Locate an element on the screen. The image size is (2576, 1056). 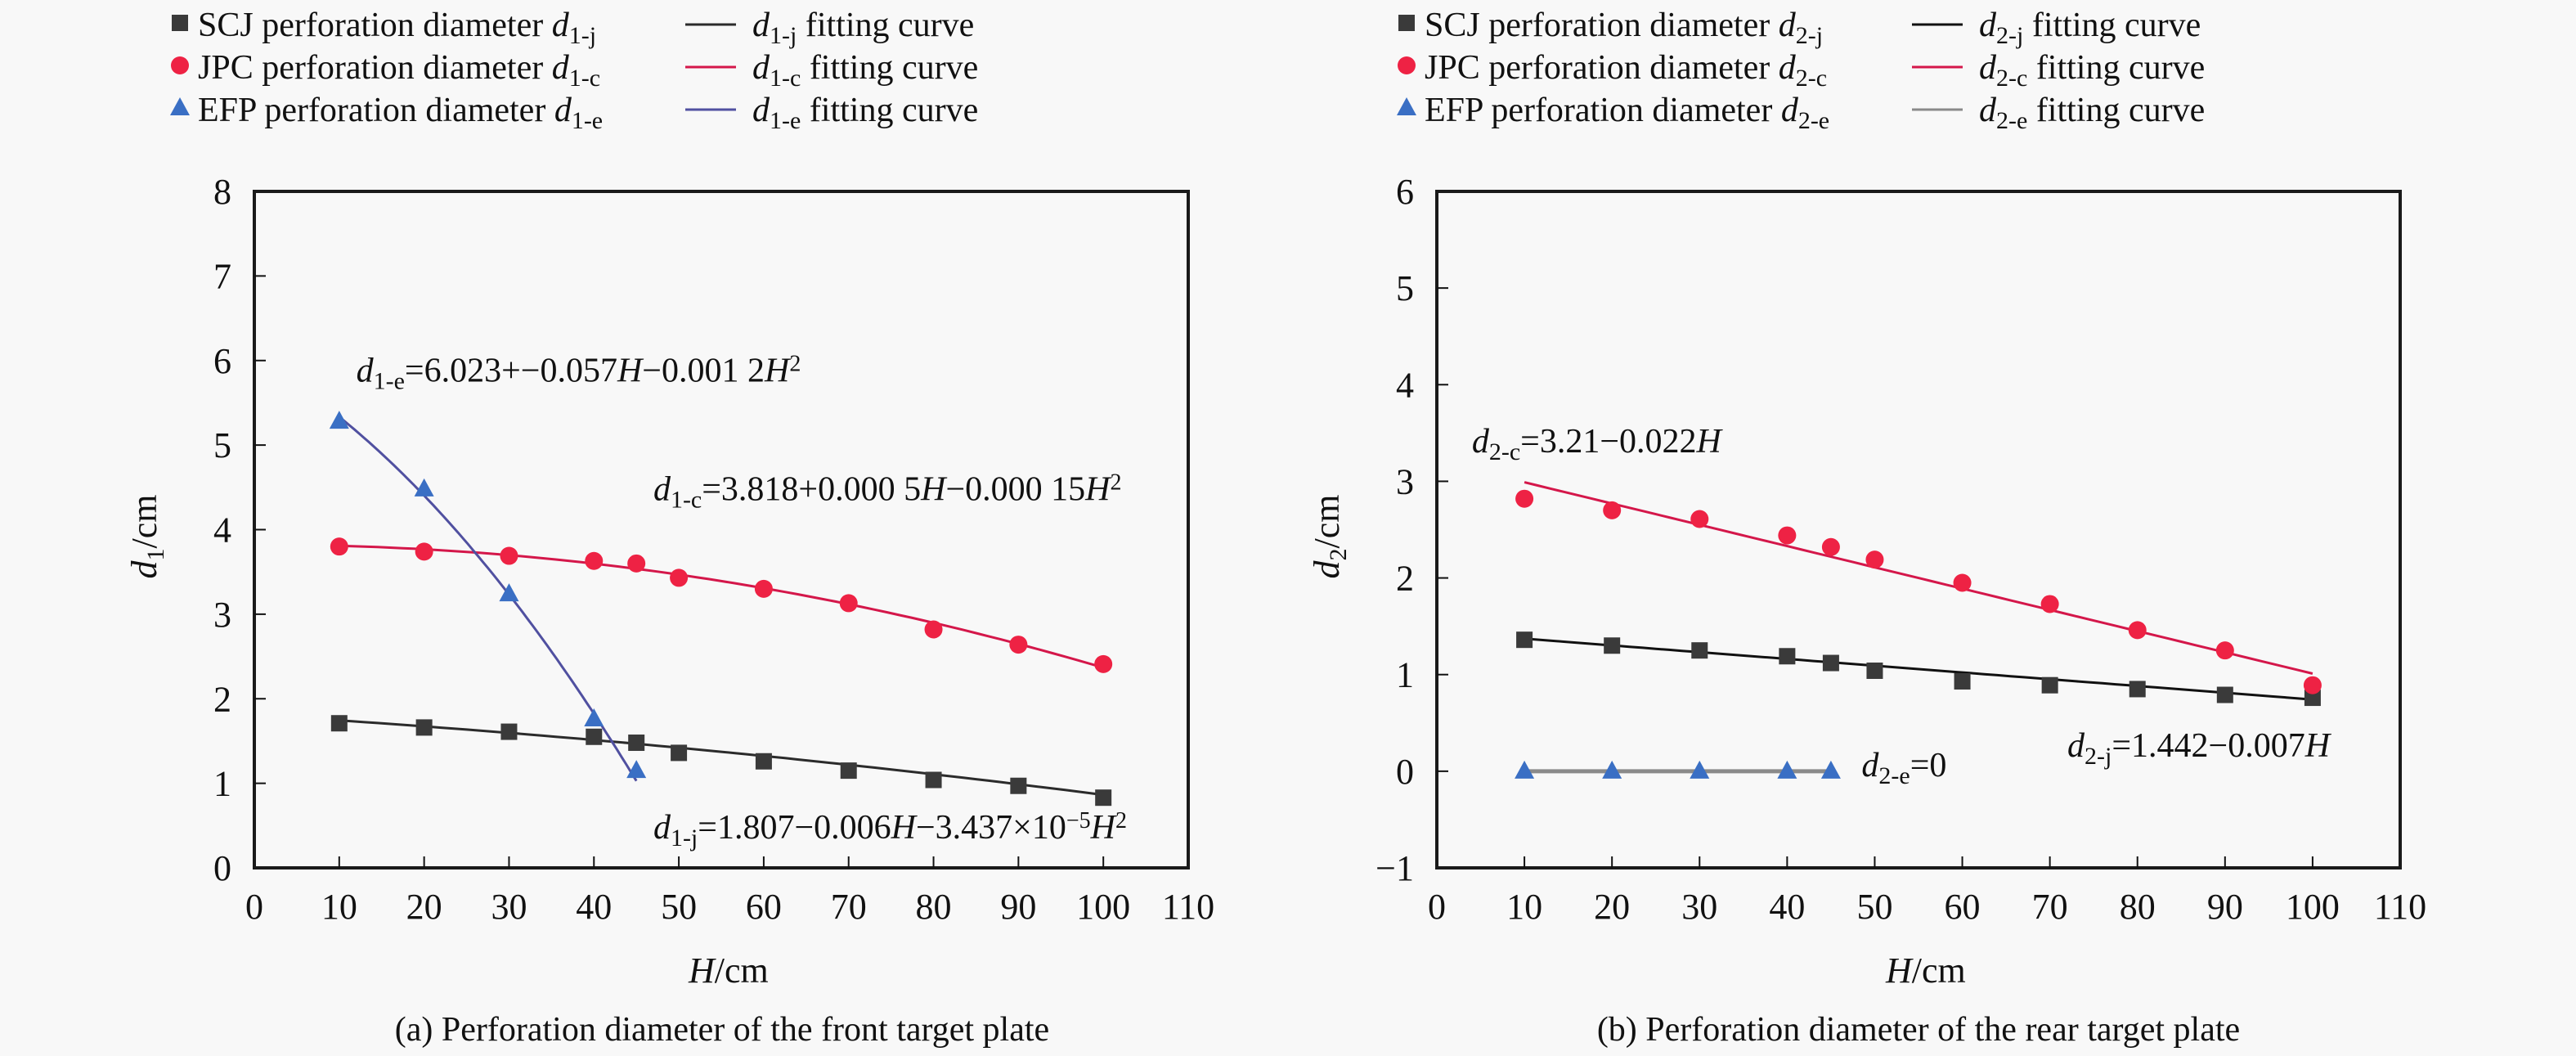
legend-fit-label: d1-j fitting curve is located at coordinates (863, 28).